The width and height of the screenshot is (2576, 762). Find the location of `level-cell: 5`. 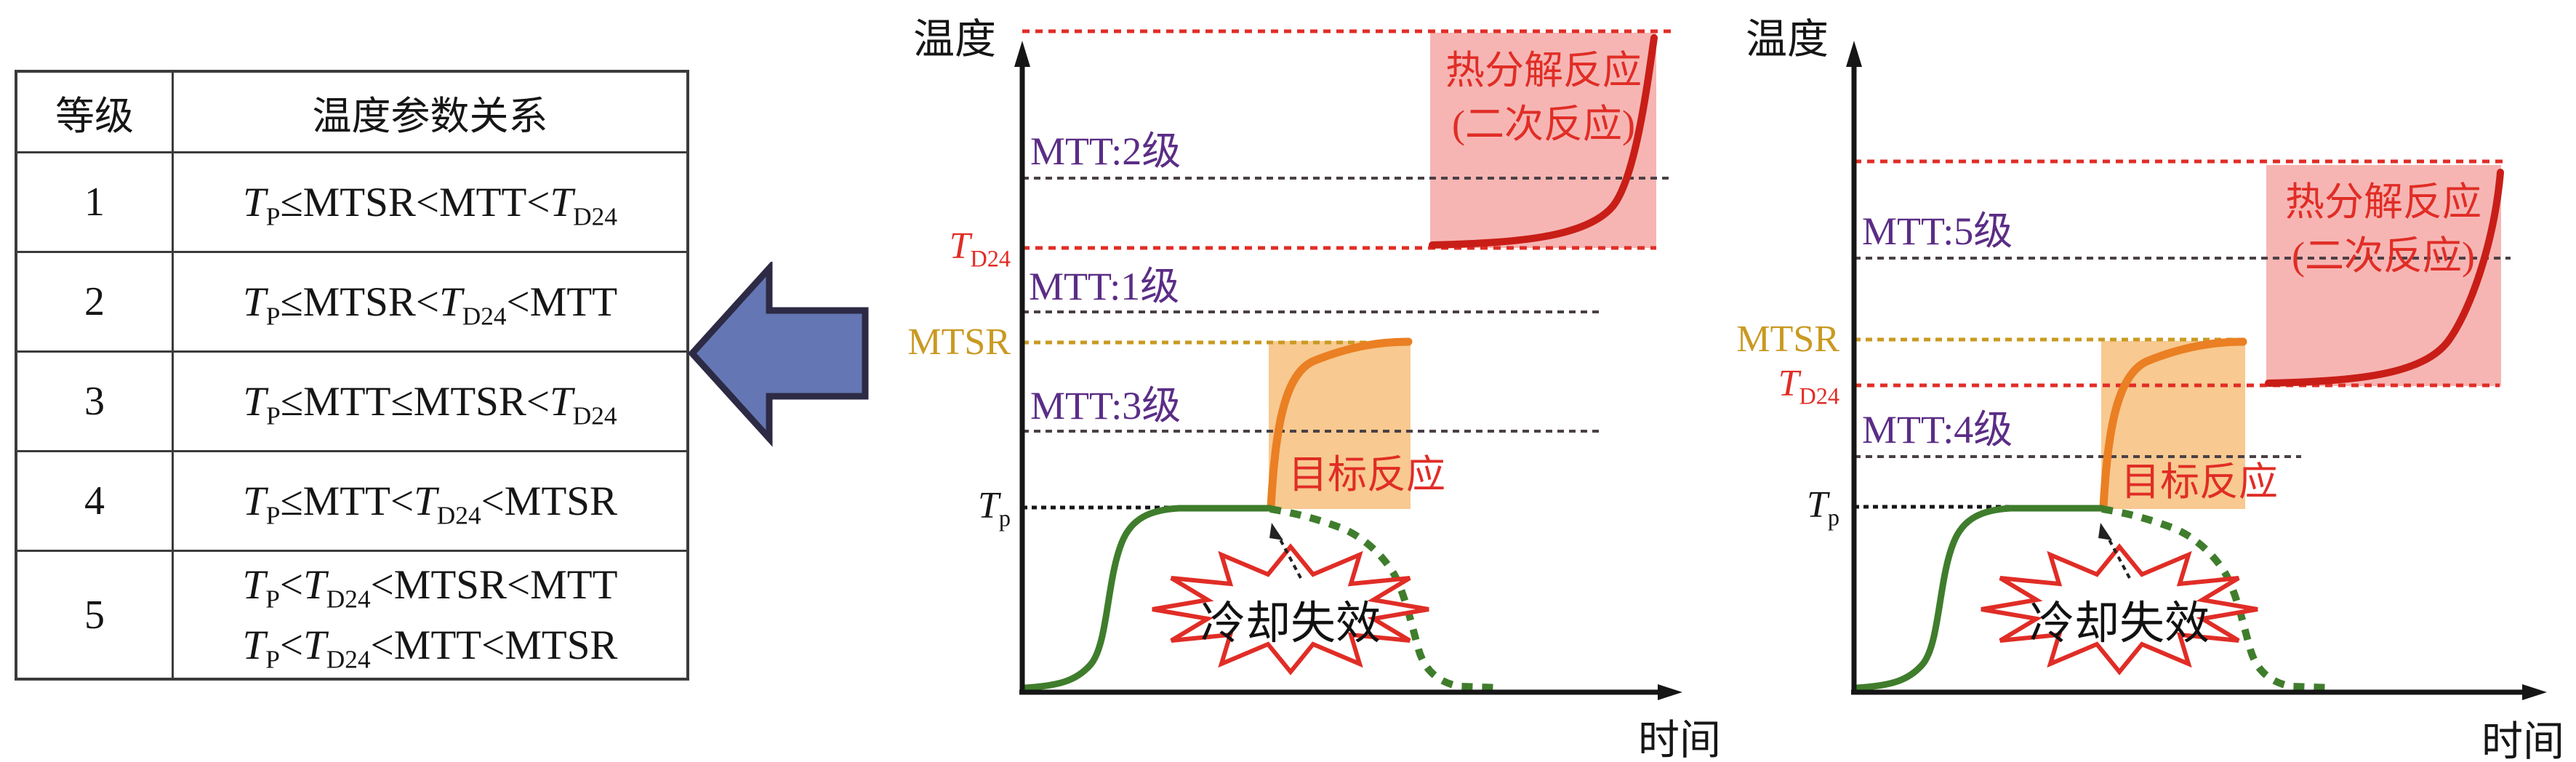

level-cell: 5 is located at coordinates (95, 615).